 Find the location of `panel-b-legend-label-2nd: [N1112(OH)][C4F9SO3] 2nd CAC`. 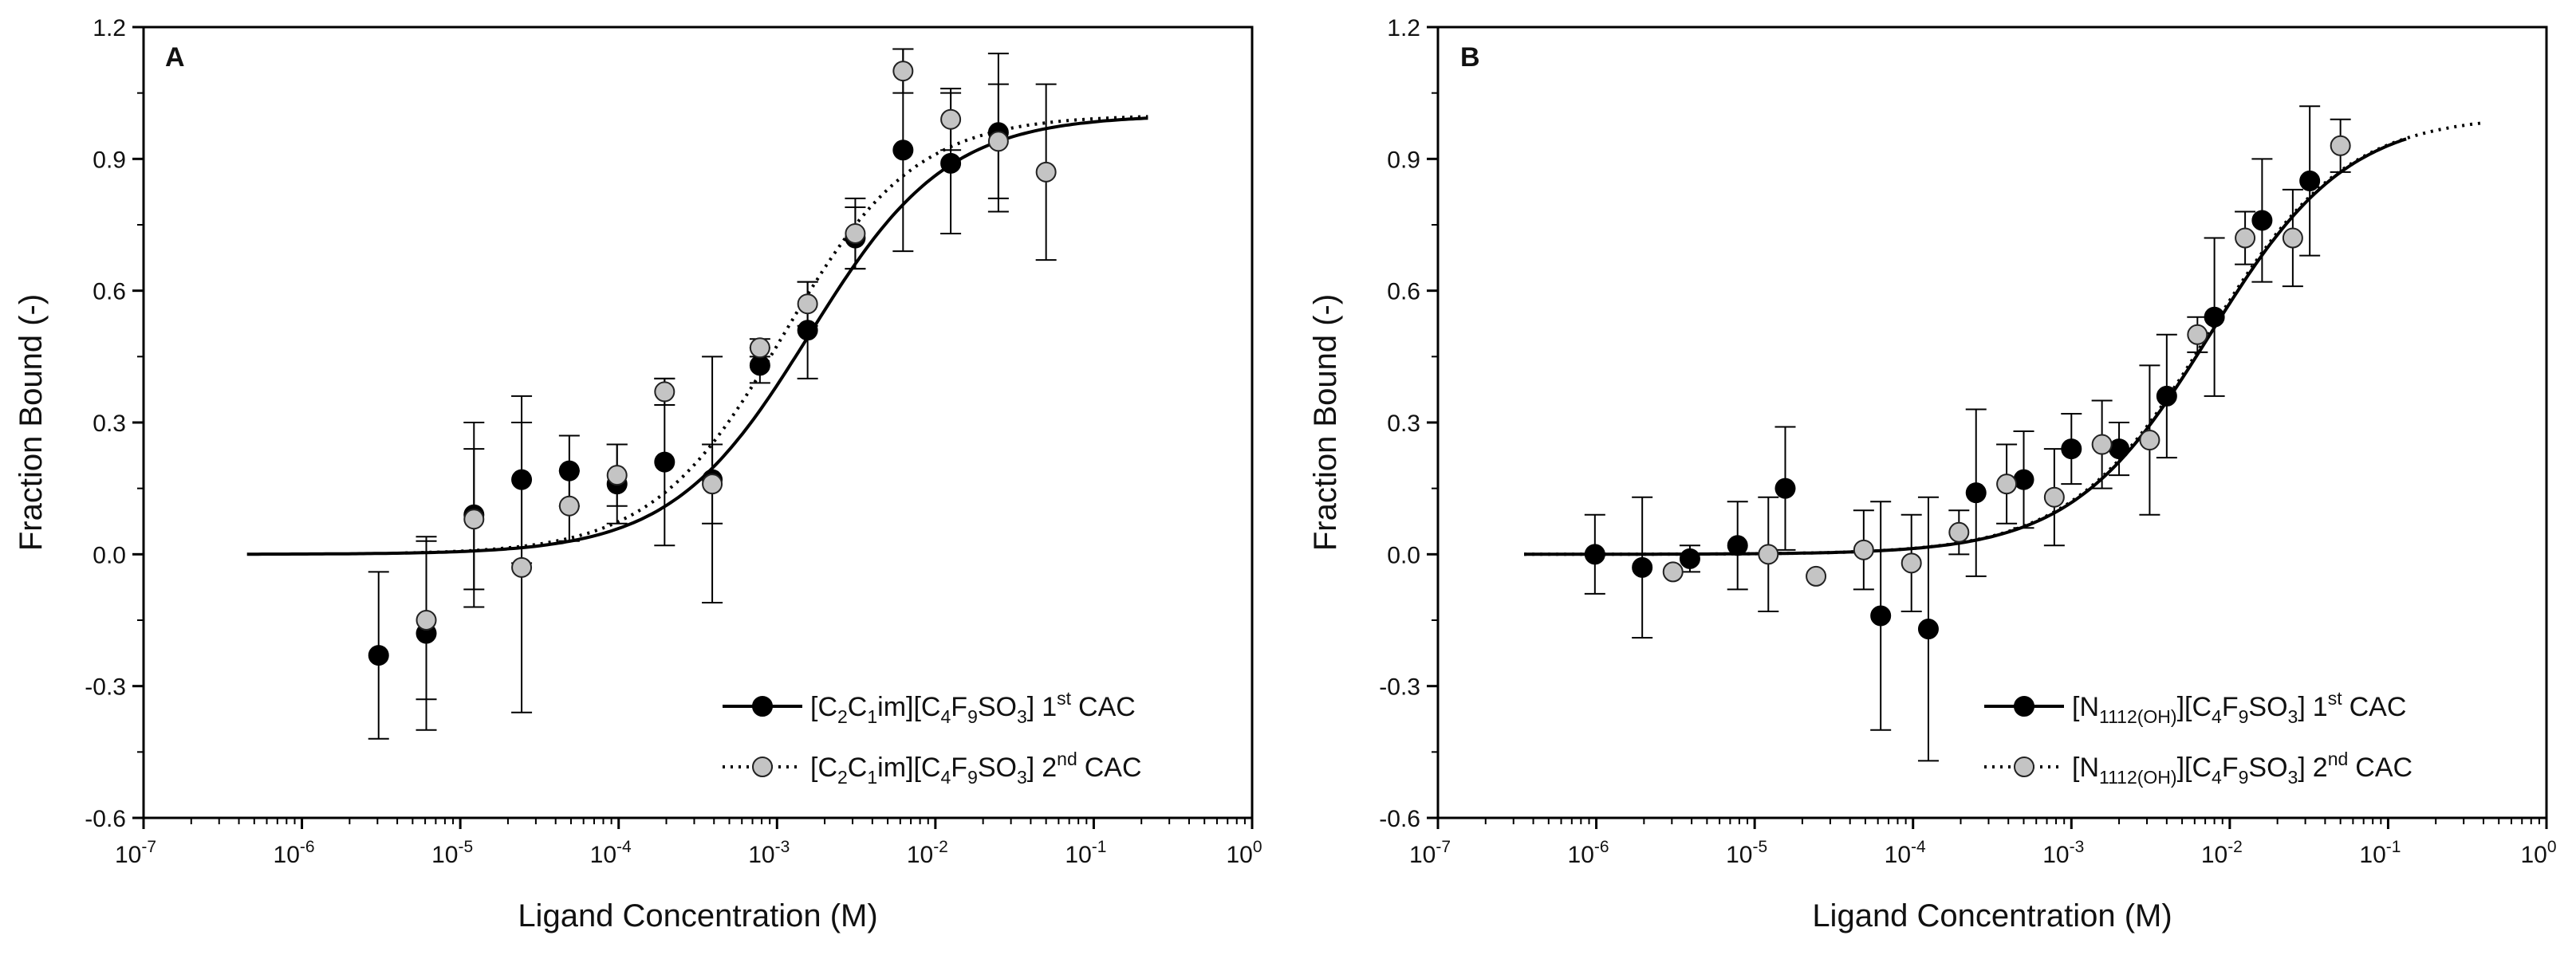

panel-b-legend-label-2nd: [N1112(OH)][C4F9SO3] 2nd CAC is located at coordinates (2242, 769).